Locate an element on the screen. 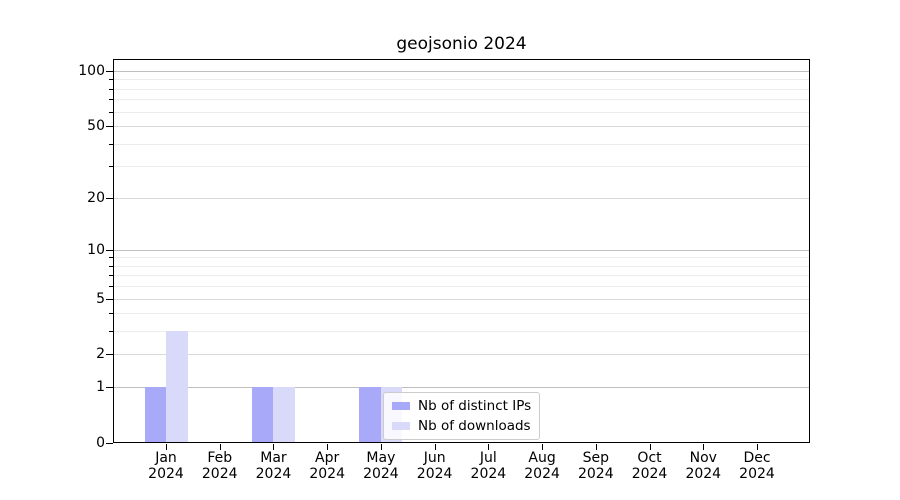 The width and height of the screenshot is (900, 500). x-tick-label: Oct 2024 is located at coordinates (649, 466).